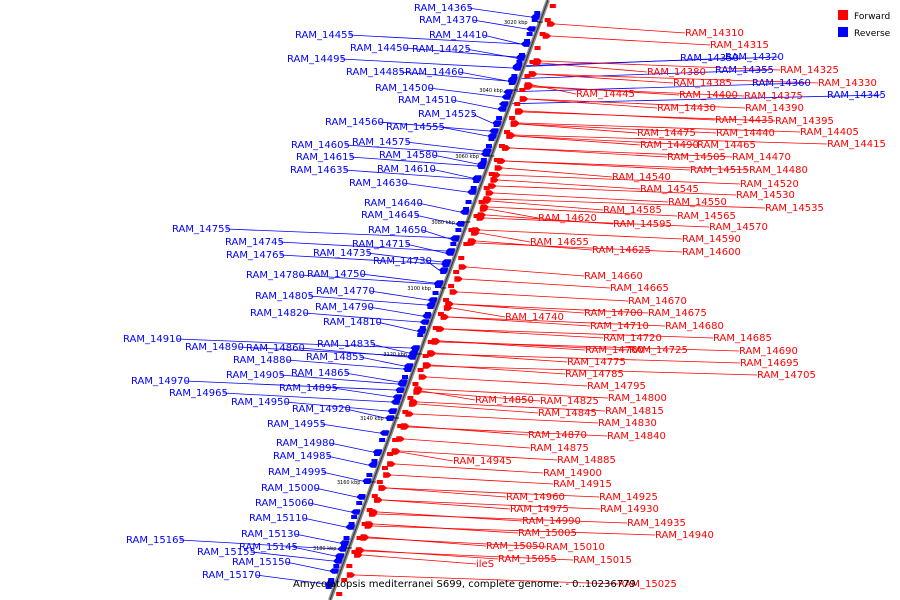  What do you see at coordinates (427, 100) in the screenshot?
I see `gene-label-ram-14510: RAM_14510` at bounding box center [427, 100].